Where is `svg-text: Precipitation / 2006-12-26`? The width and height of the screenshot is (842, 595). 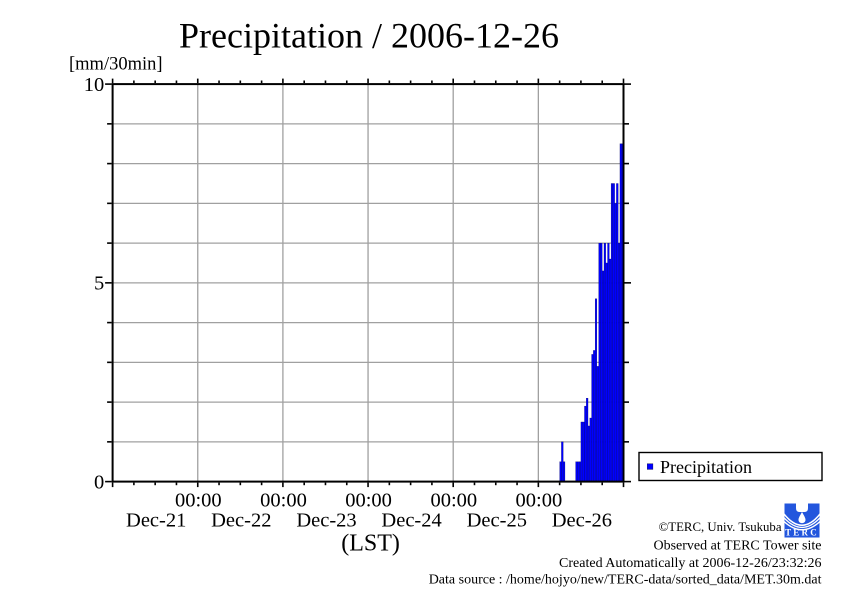 svg-text: Precipitation / 2006-12-26 is located at coordinates (369, 36).